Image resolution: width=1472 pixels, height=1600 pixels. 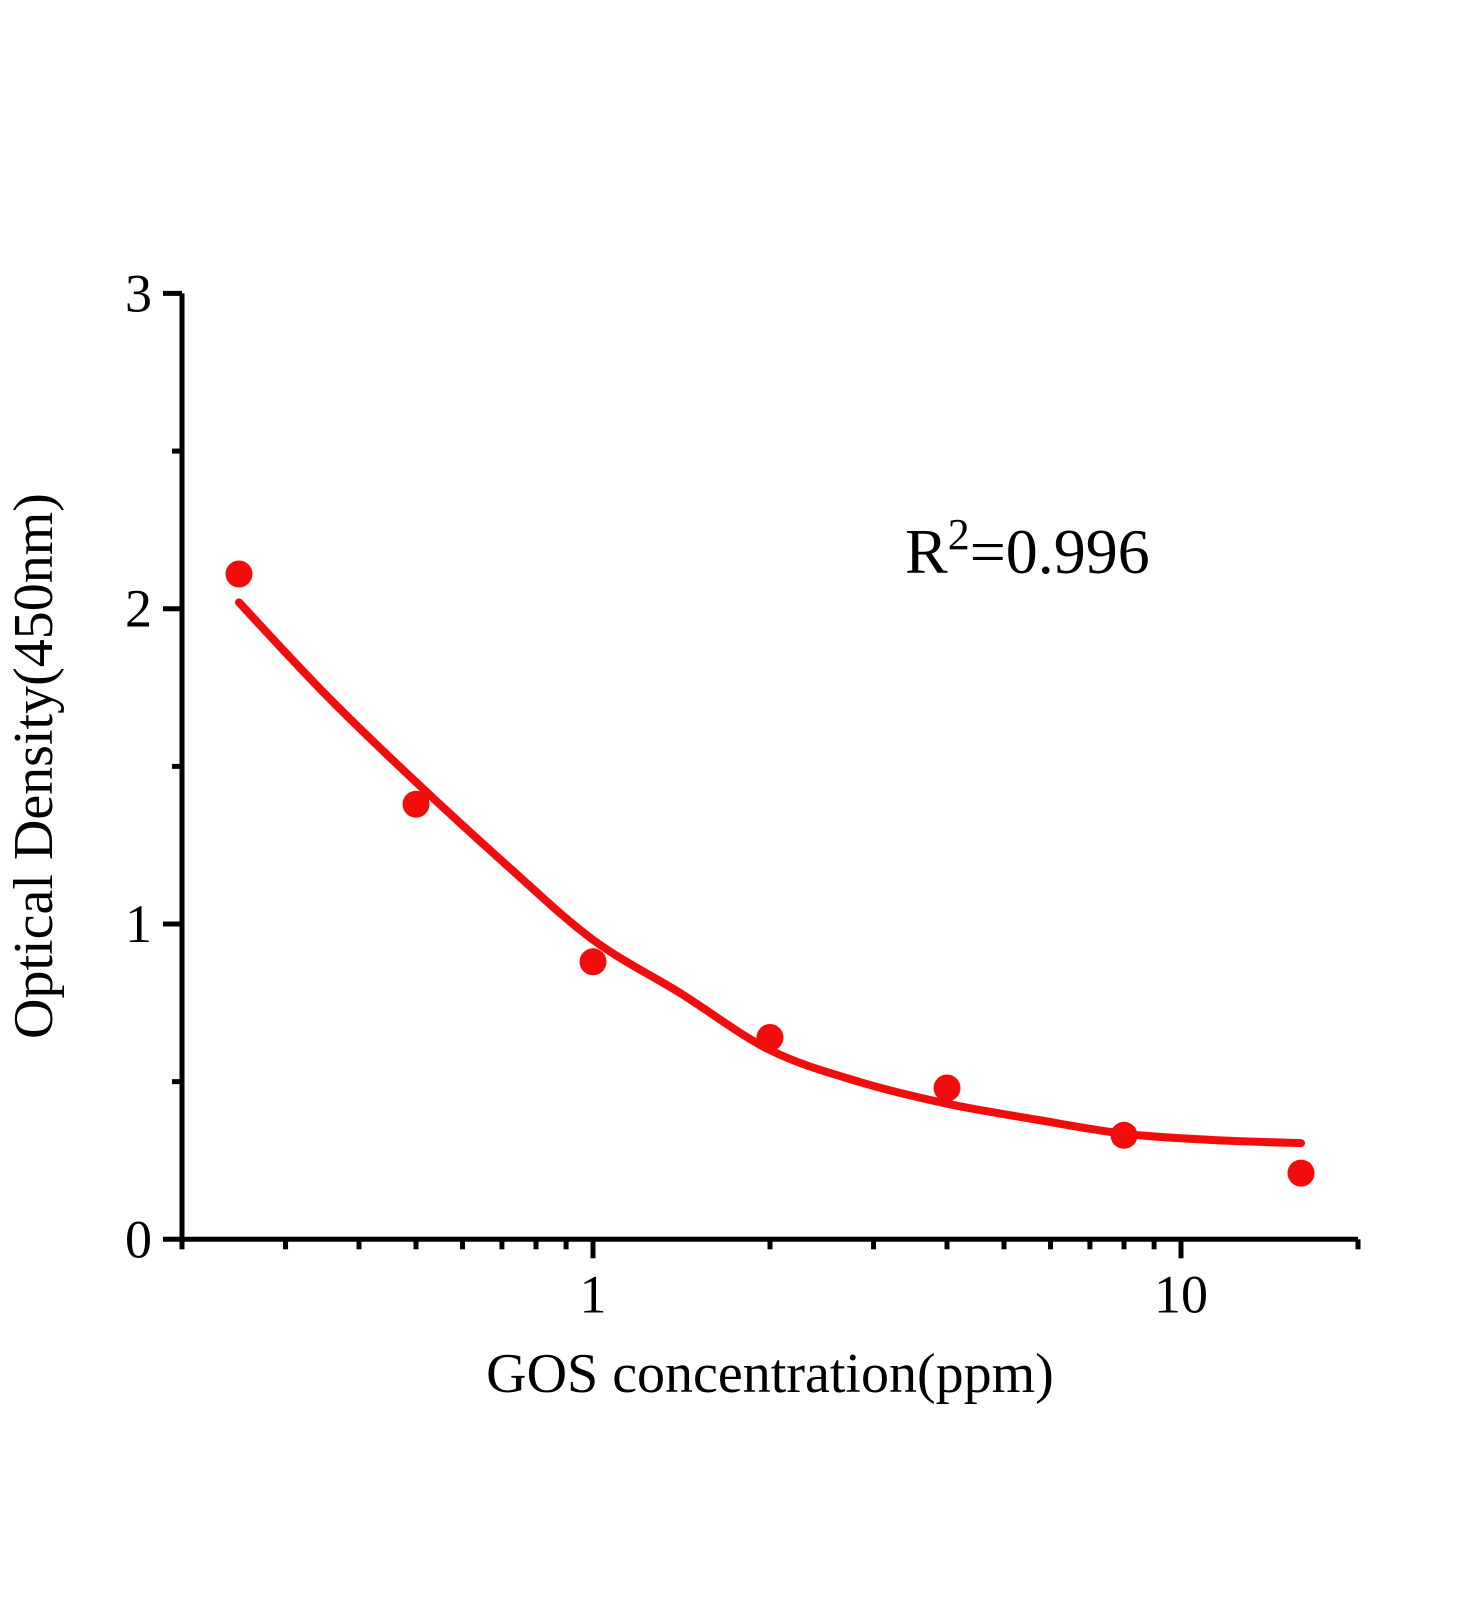 What do you see at coordinates (1060, 551) in the screenshot?
I see `r-squared-value: =0.996` at bounding box center [1060, 551].